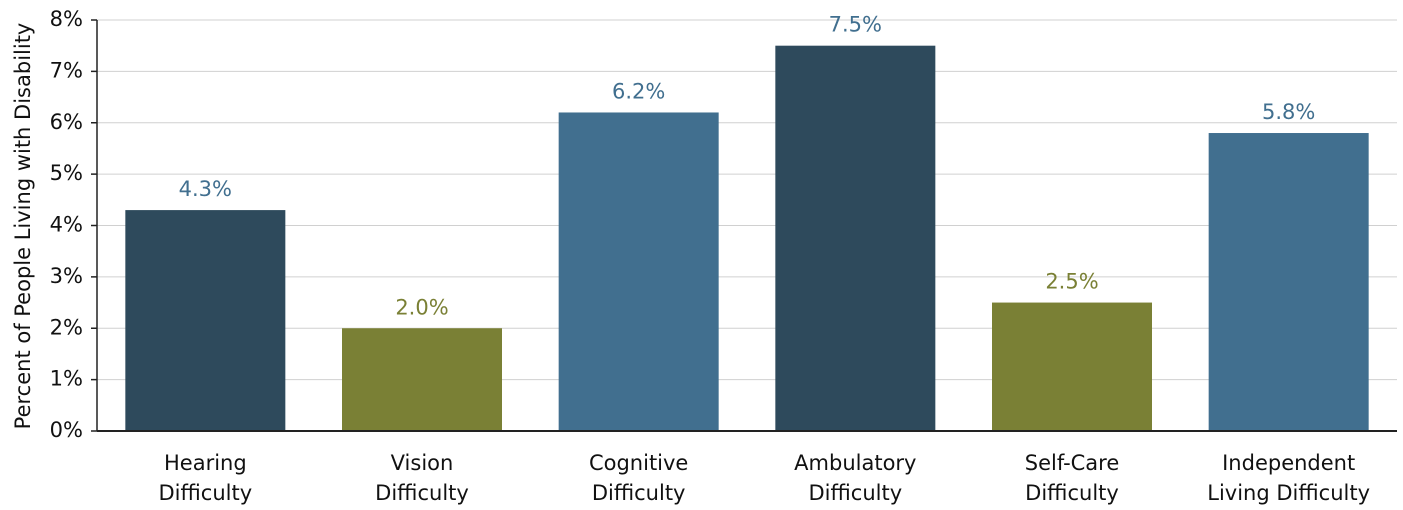  I want to click on y-axis-title: Percent of People Living with Disability, so click(23, 226).